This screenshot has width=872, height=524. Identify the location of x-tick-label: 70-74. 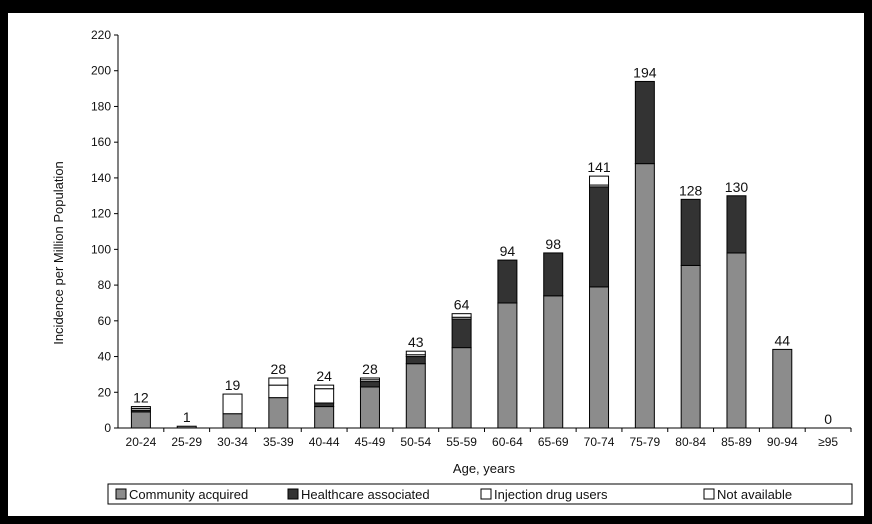
(599, 442).